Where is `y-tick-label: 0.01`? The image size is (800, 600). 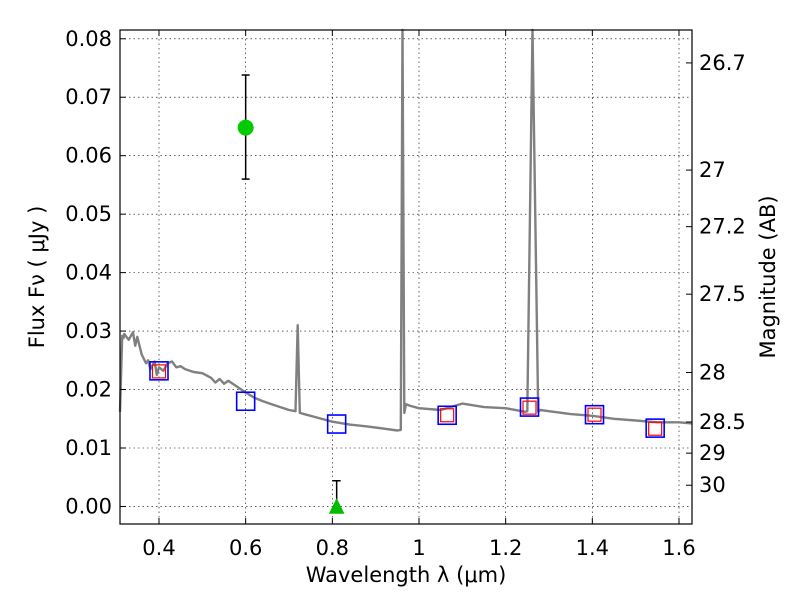
y-tick-label: 0.01 is located at coordinates (88, 448).